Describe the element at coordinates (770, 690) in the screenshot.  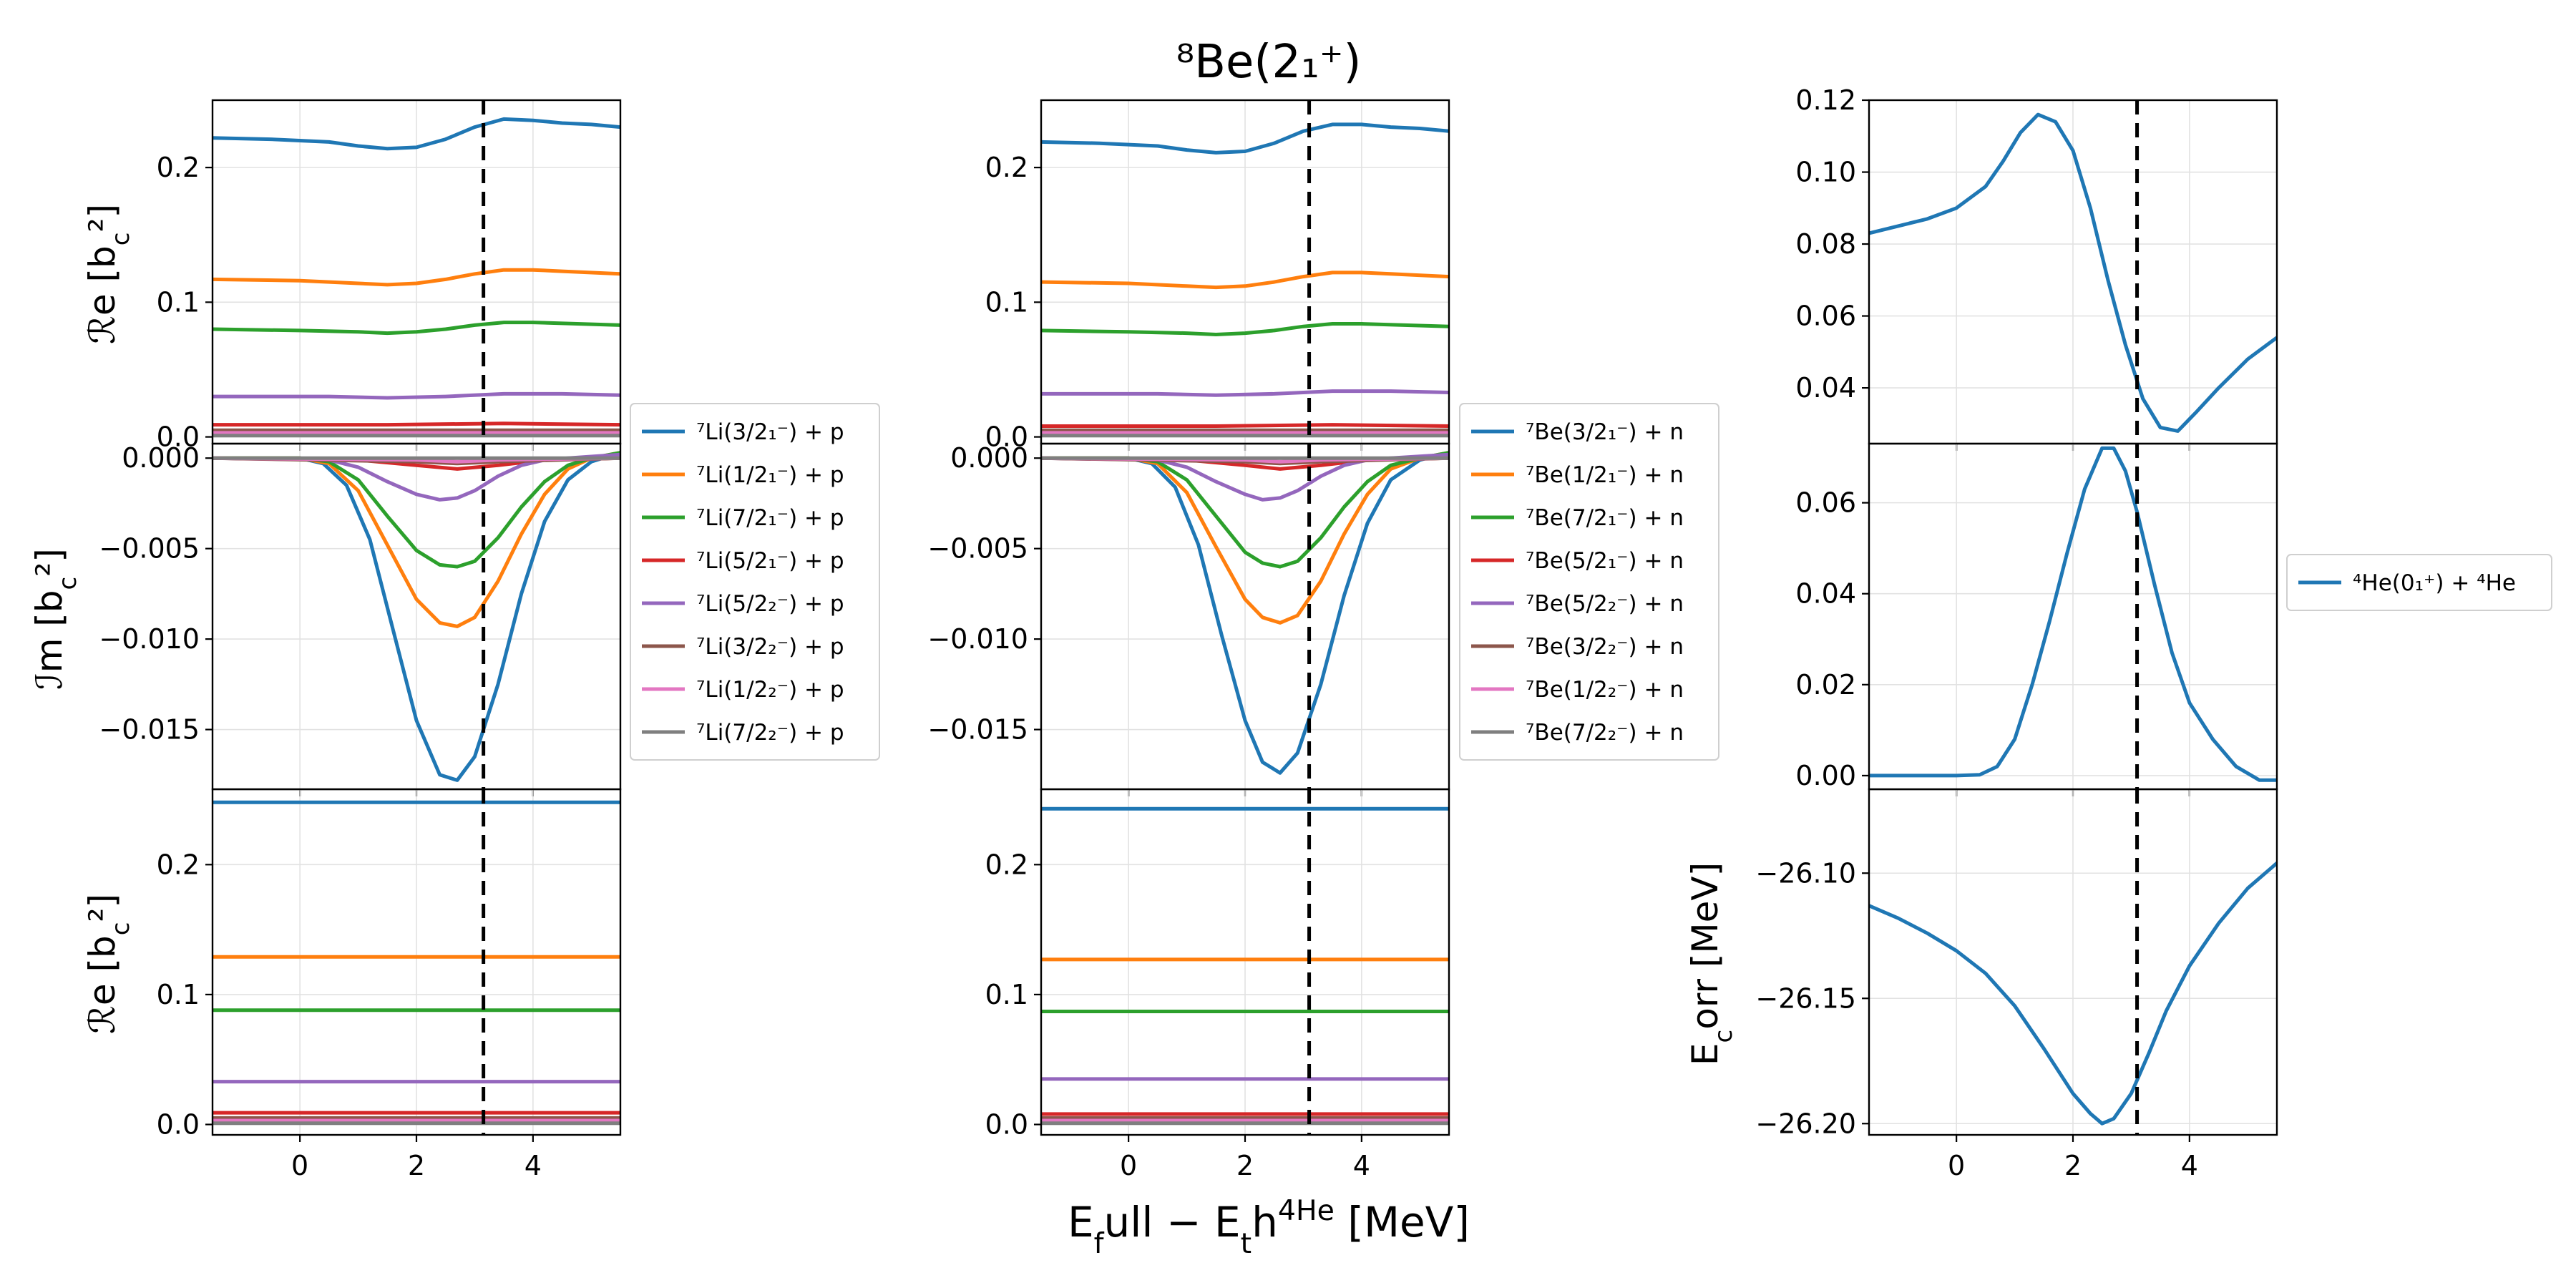
I see `legend-entry: ⁷Li(1/2₂⁻) + p` at that location.